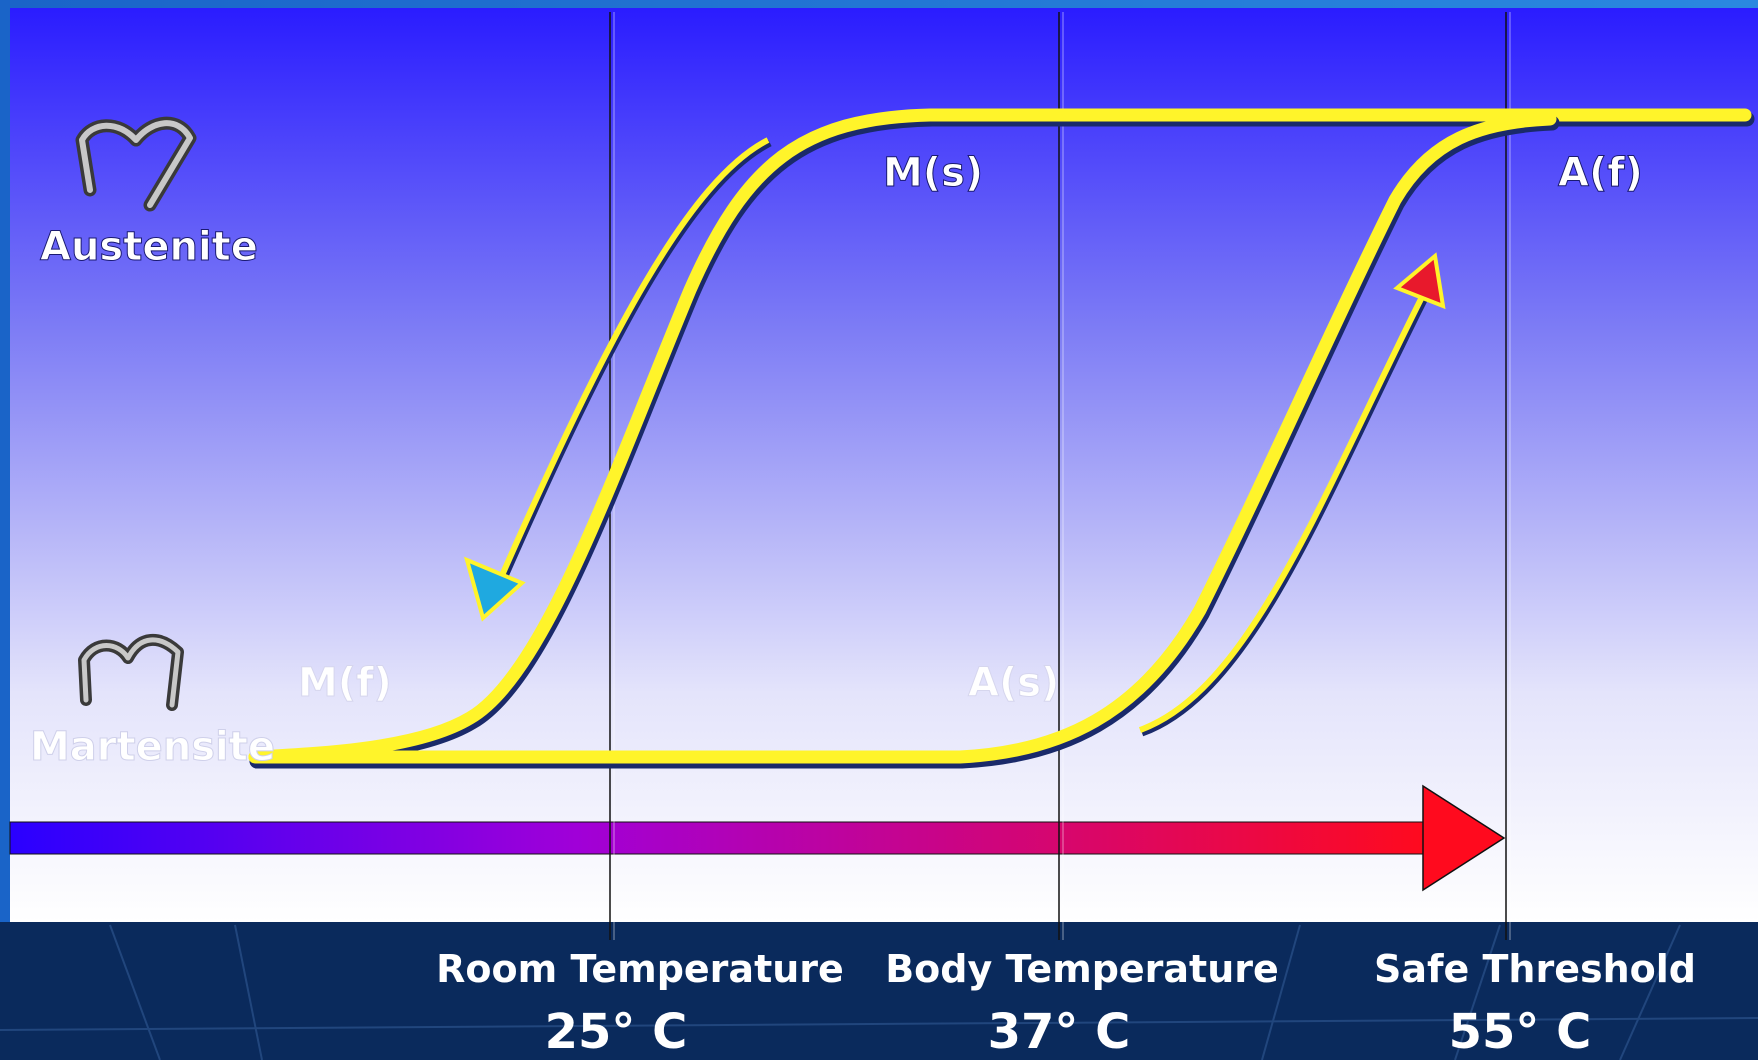 The width and height of the screenshot is (1758, 1060). I want to click on marker-title: Safe Threshold, so click(1535, 969).